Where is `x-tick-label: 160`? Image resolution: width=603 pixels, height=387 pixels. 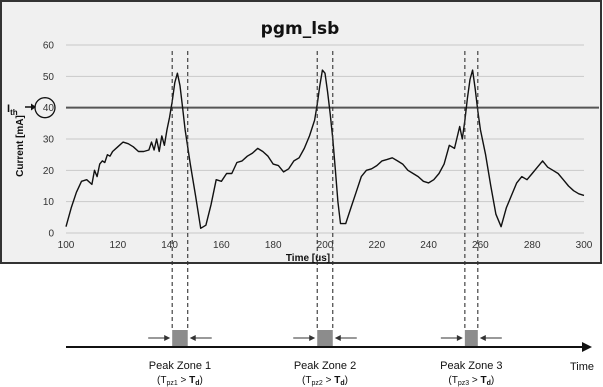 x-tick-label: 160 is located at coordinates (221, 245).